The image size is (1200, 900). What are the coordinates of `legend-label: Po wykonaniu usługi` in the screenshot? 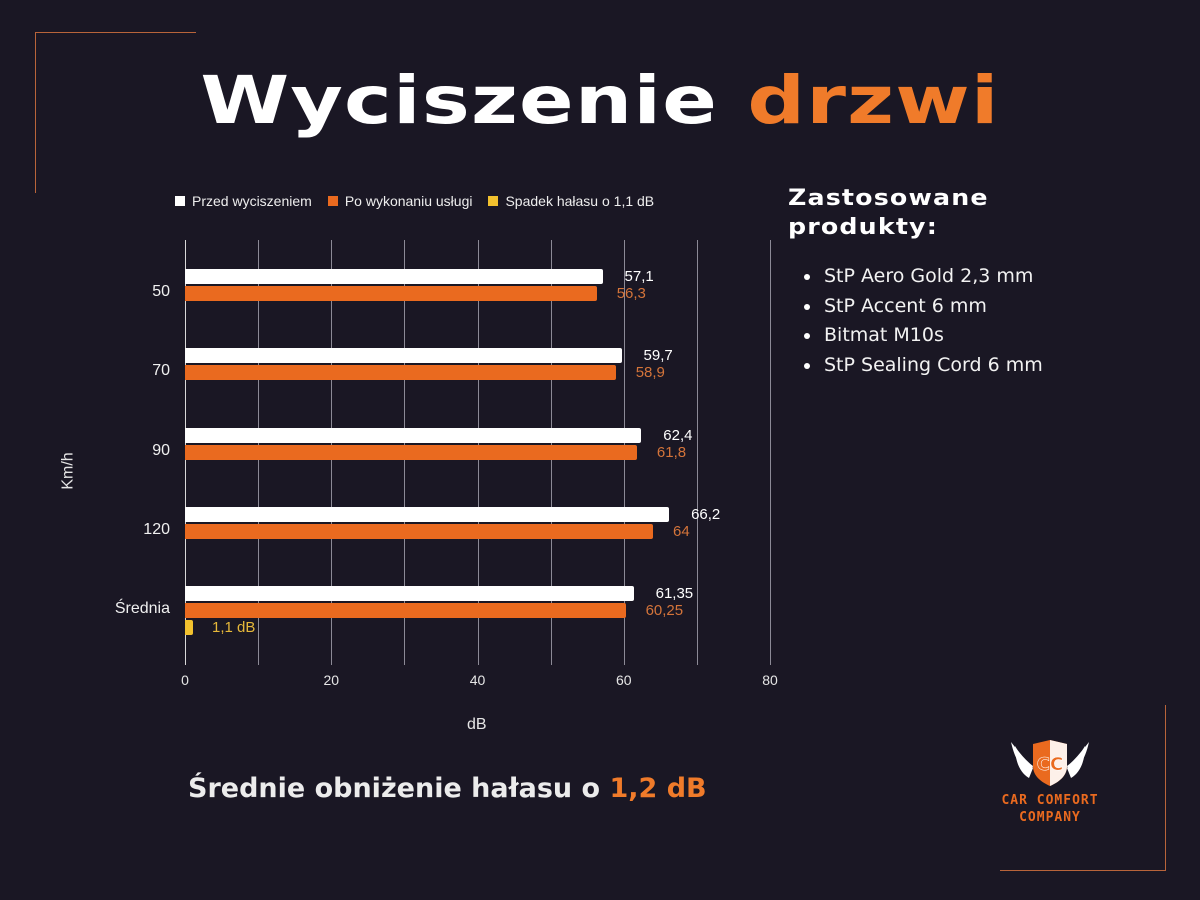 It's located at (408, 201).